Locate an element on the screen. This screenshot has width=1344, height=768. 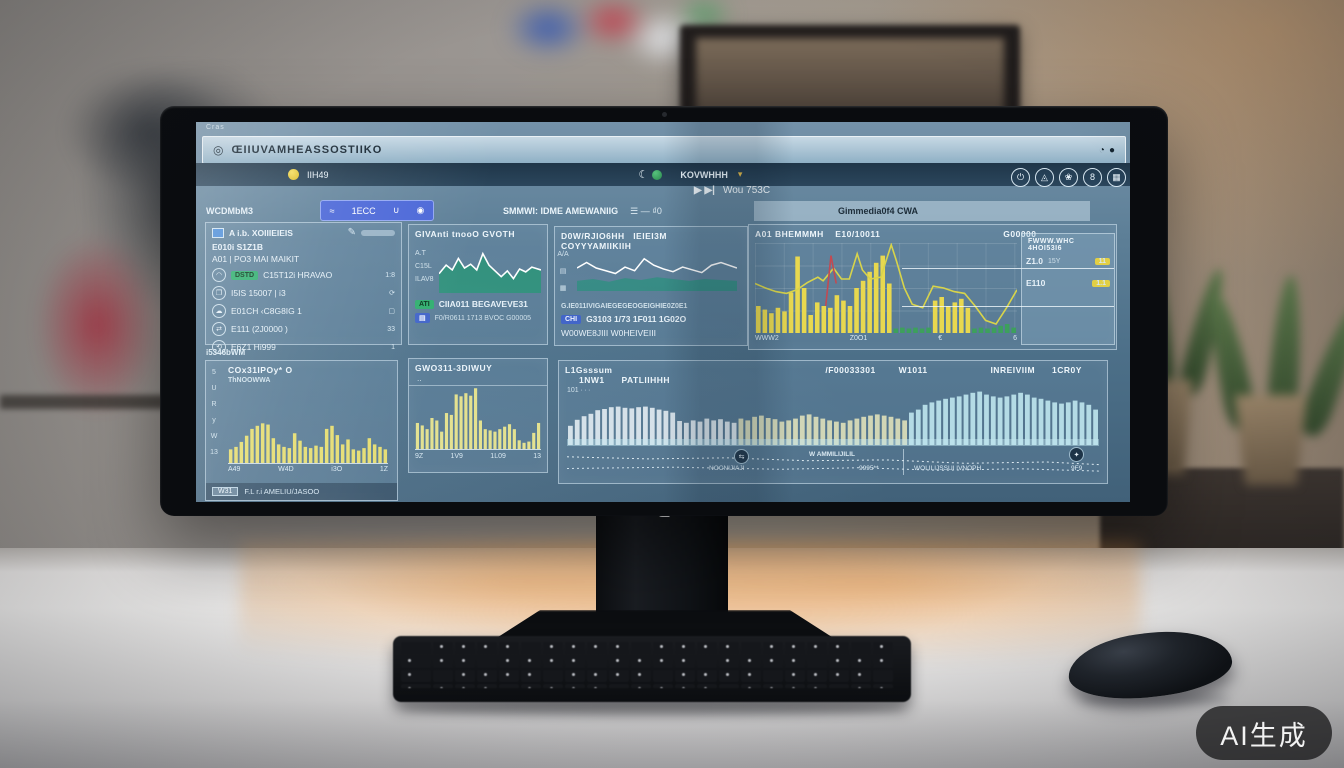
list-item-value: ⟳ is located at coordinates (392, 293).